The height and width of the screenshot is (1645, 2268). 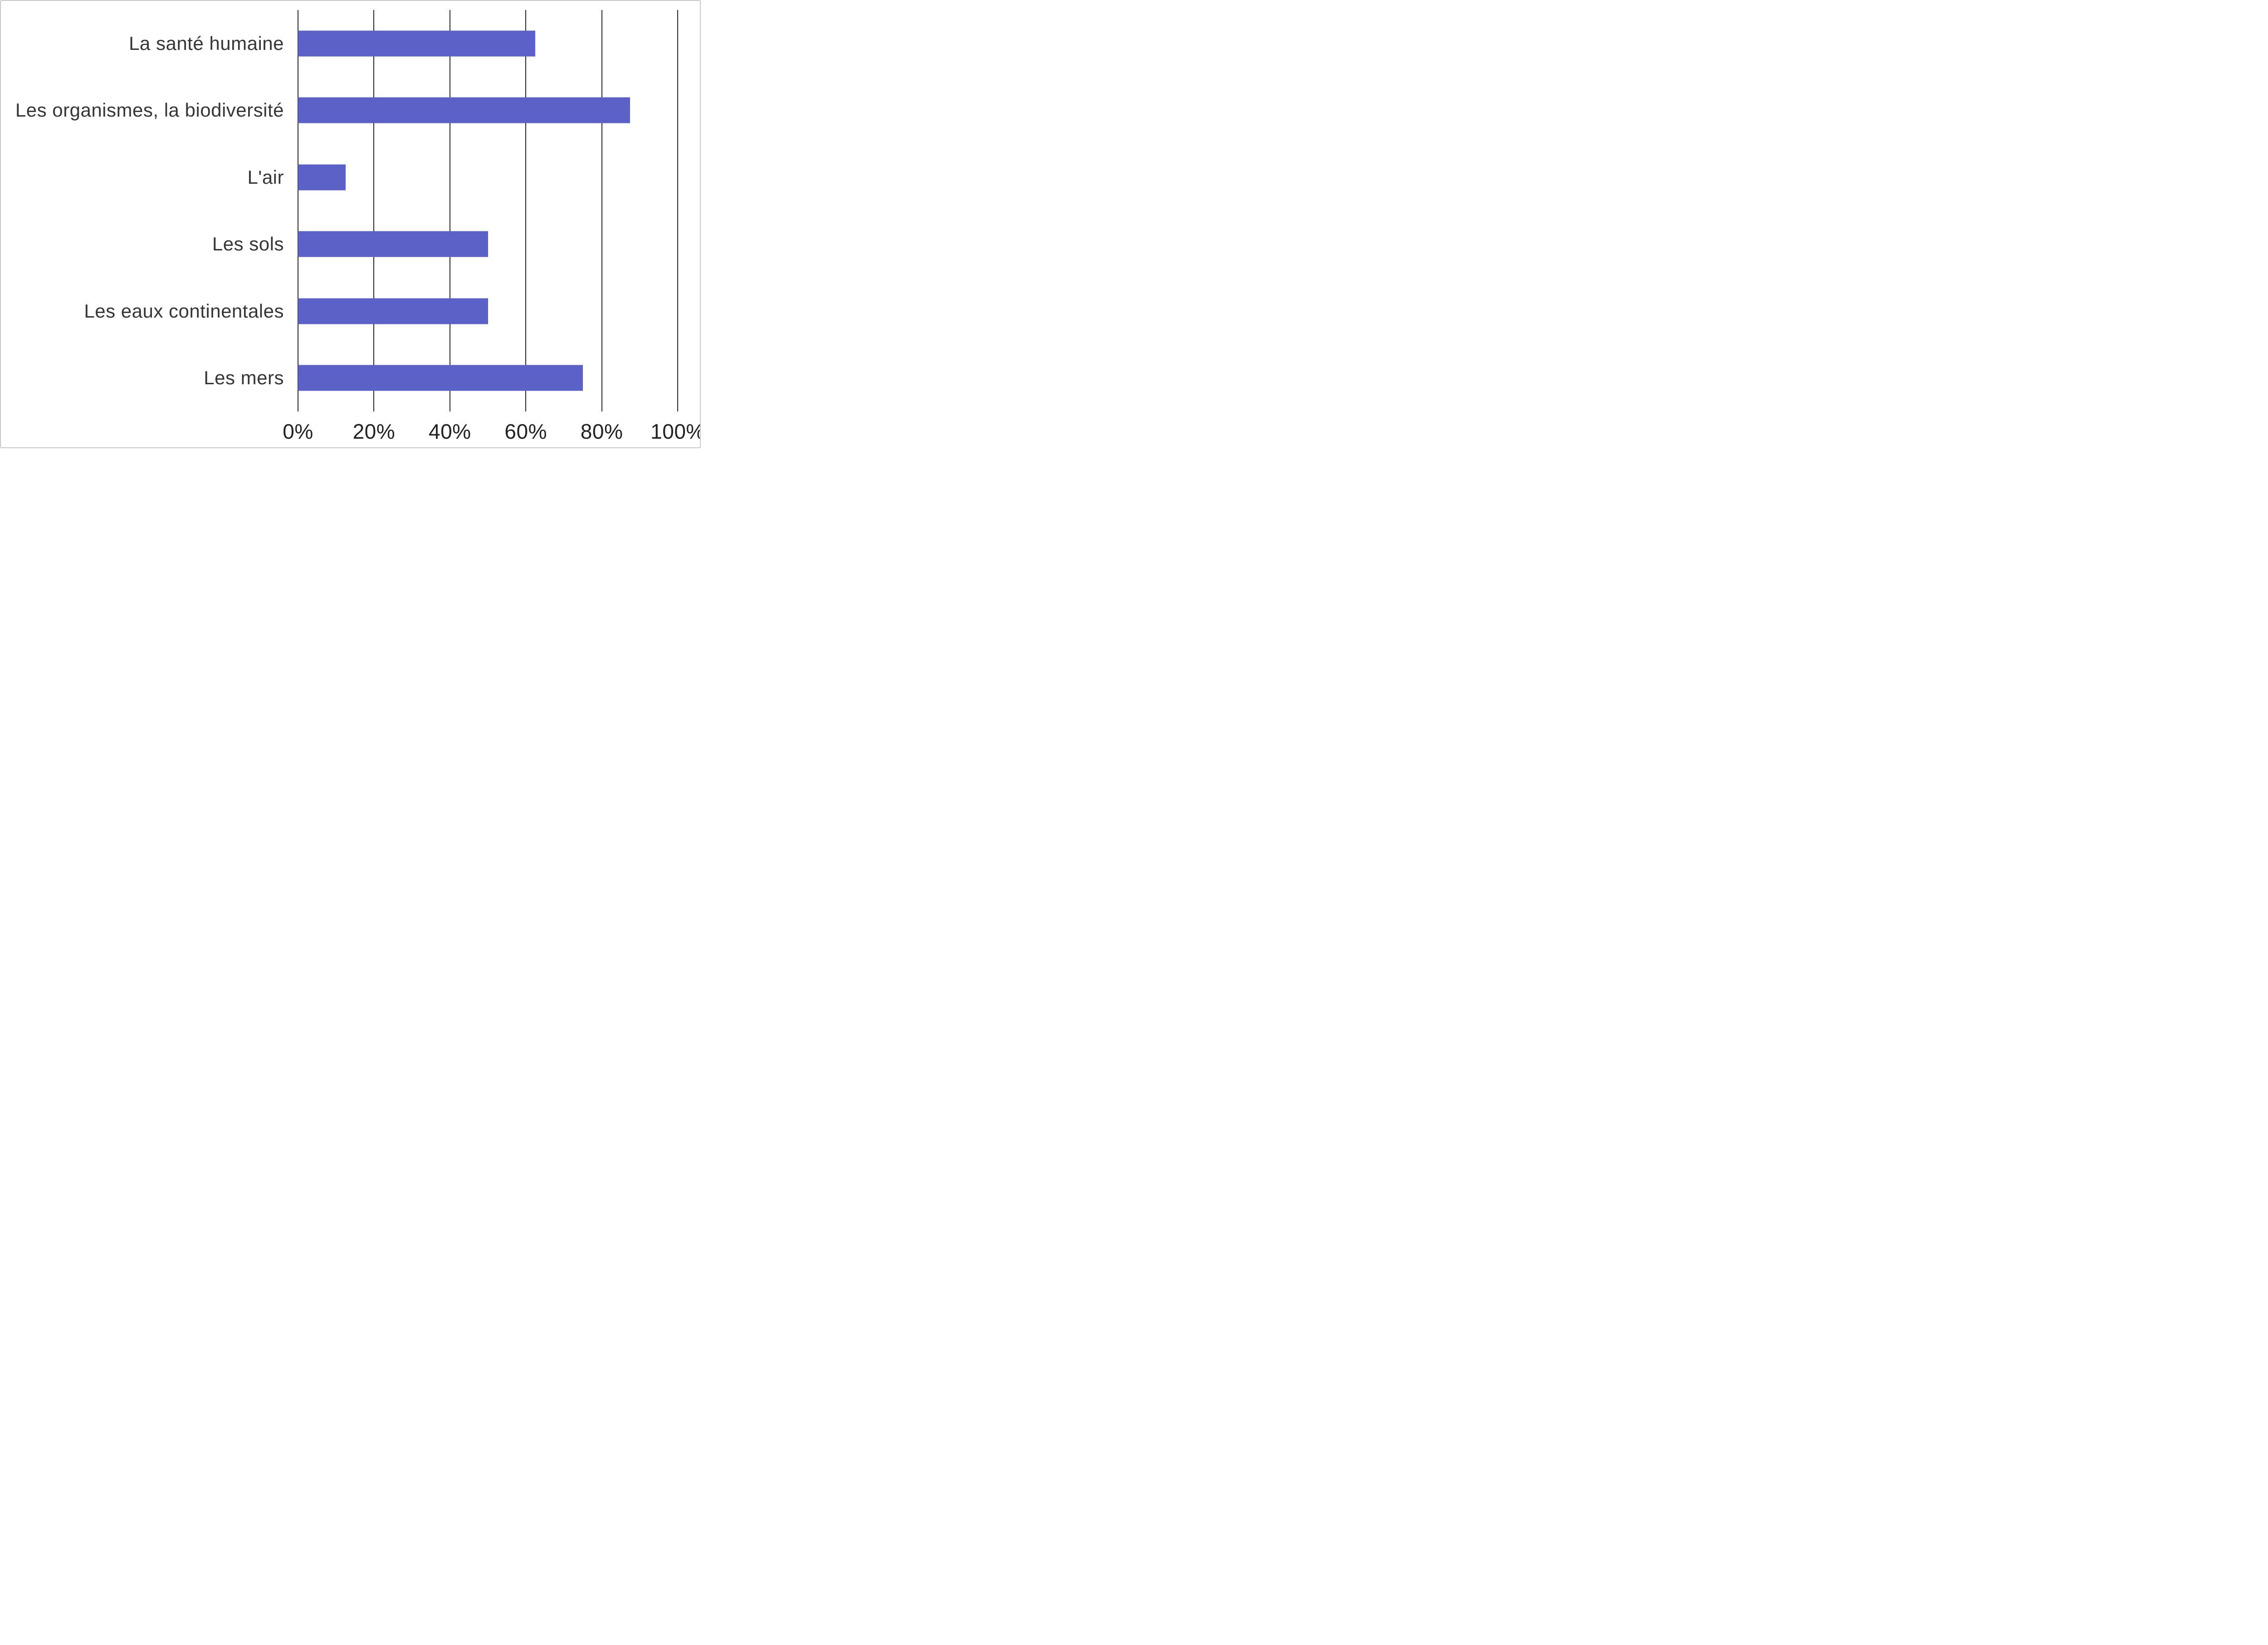 I want to click on category-label: La santé humaine, so click(x=206, y=43).